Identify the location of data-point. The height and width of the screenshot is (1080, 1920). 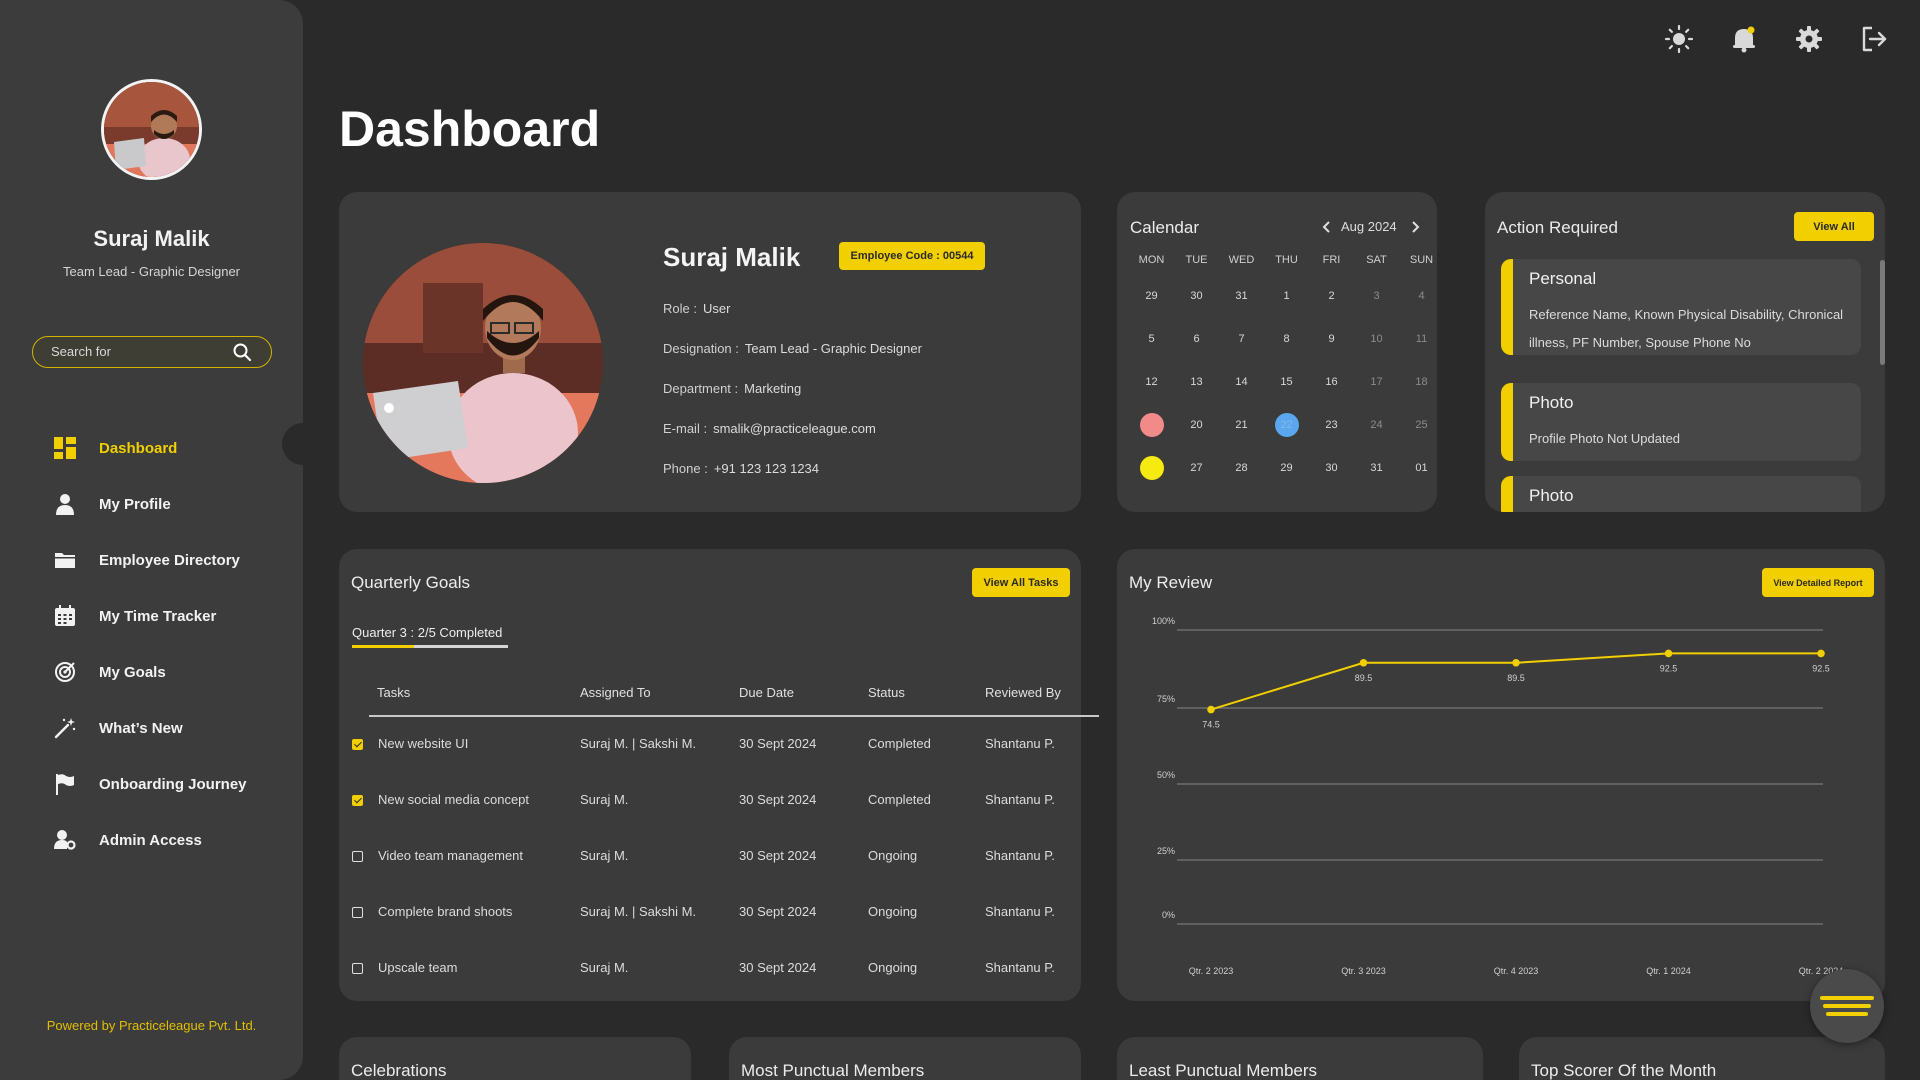
(1516, 662).